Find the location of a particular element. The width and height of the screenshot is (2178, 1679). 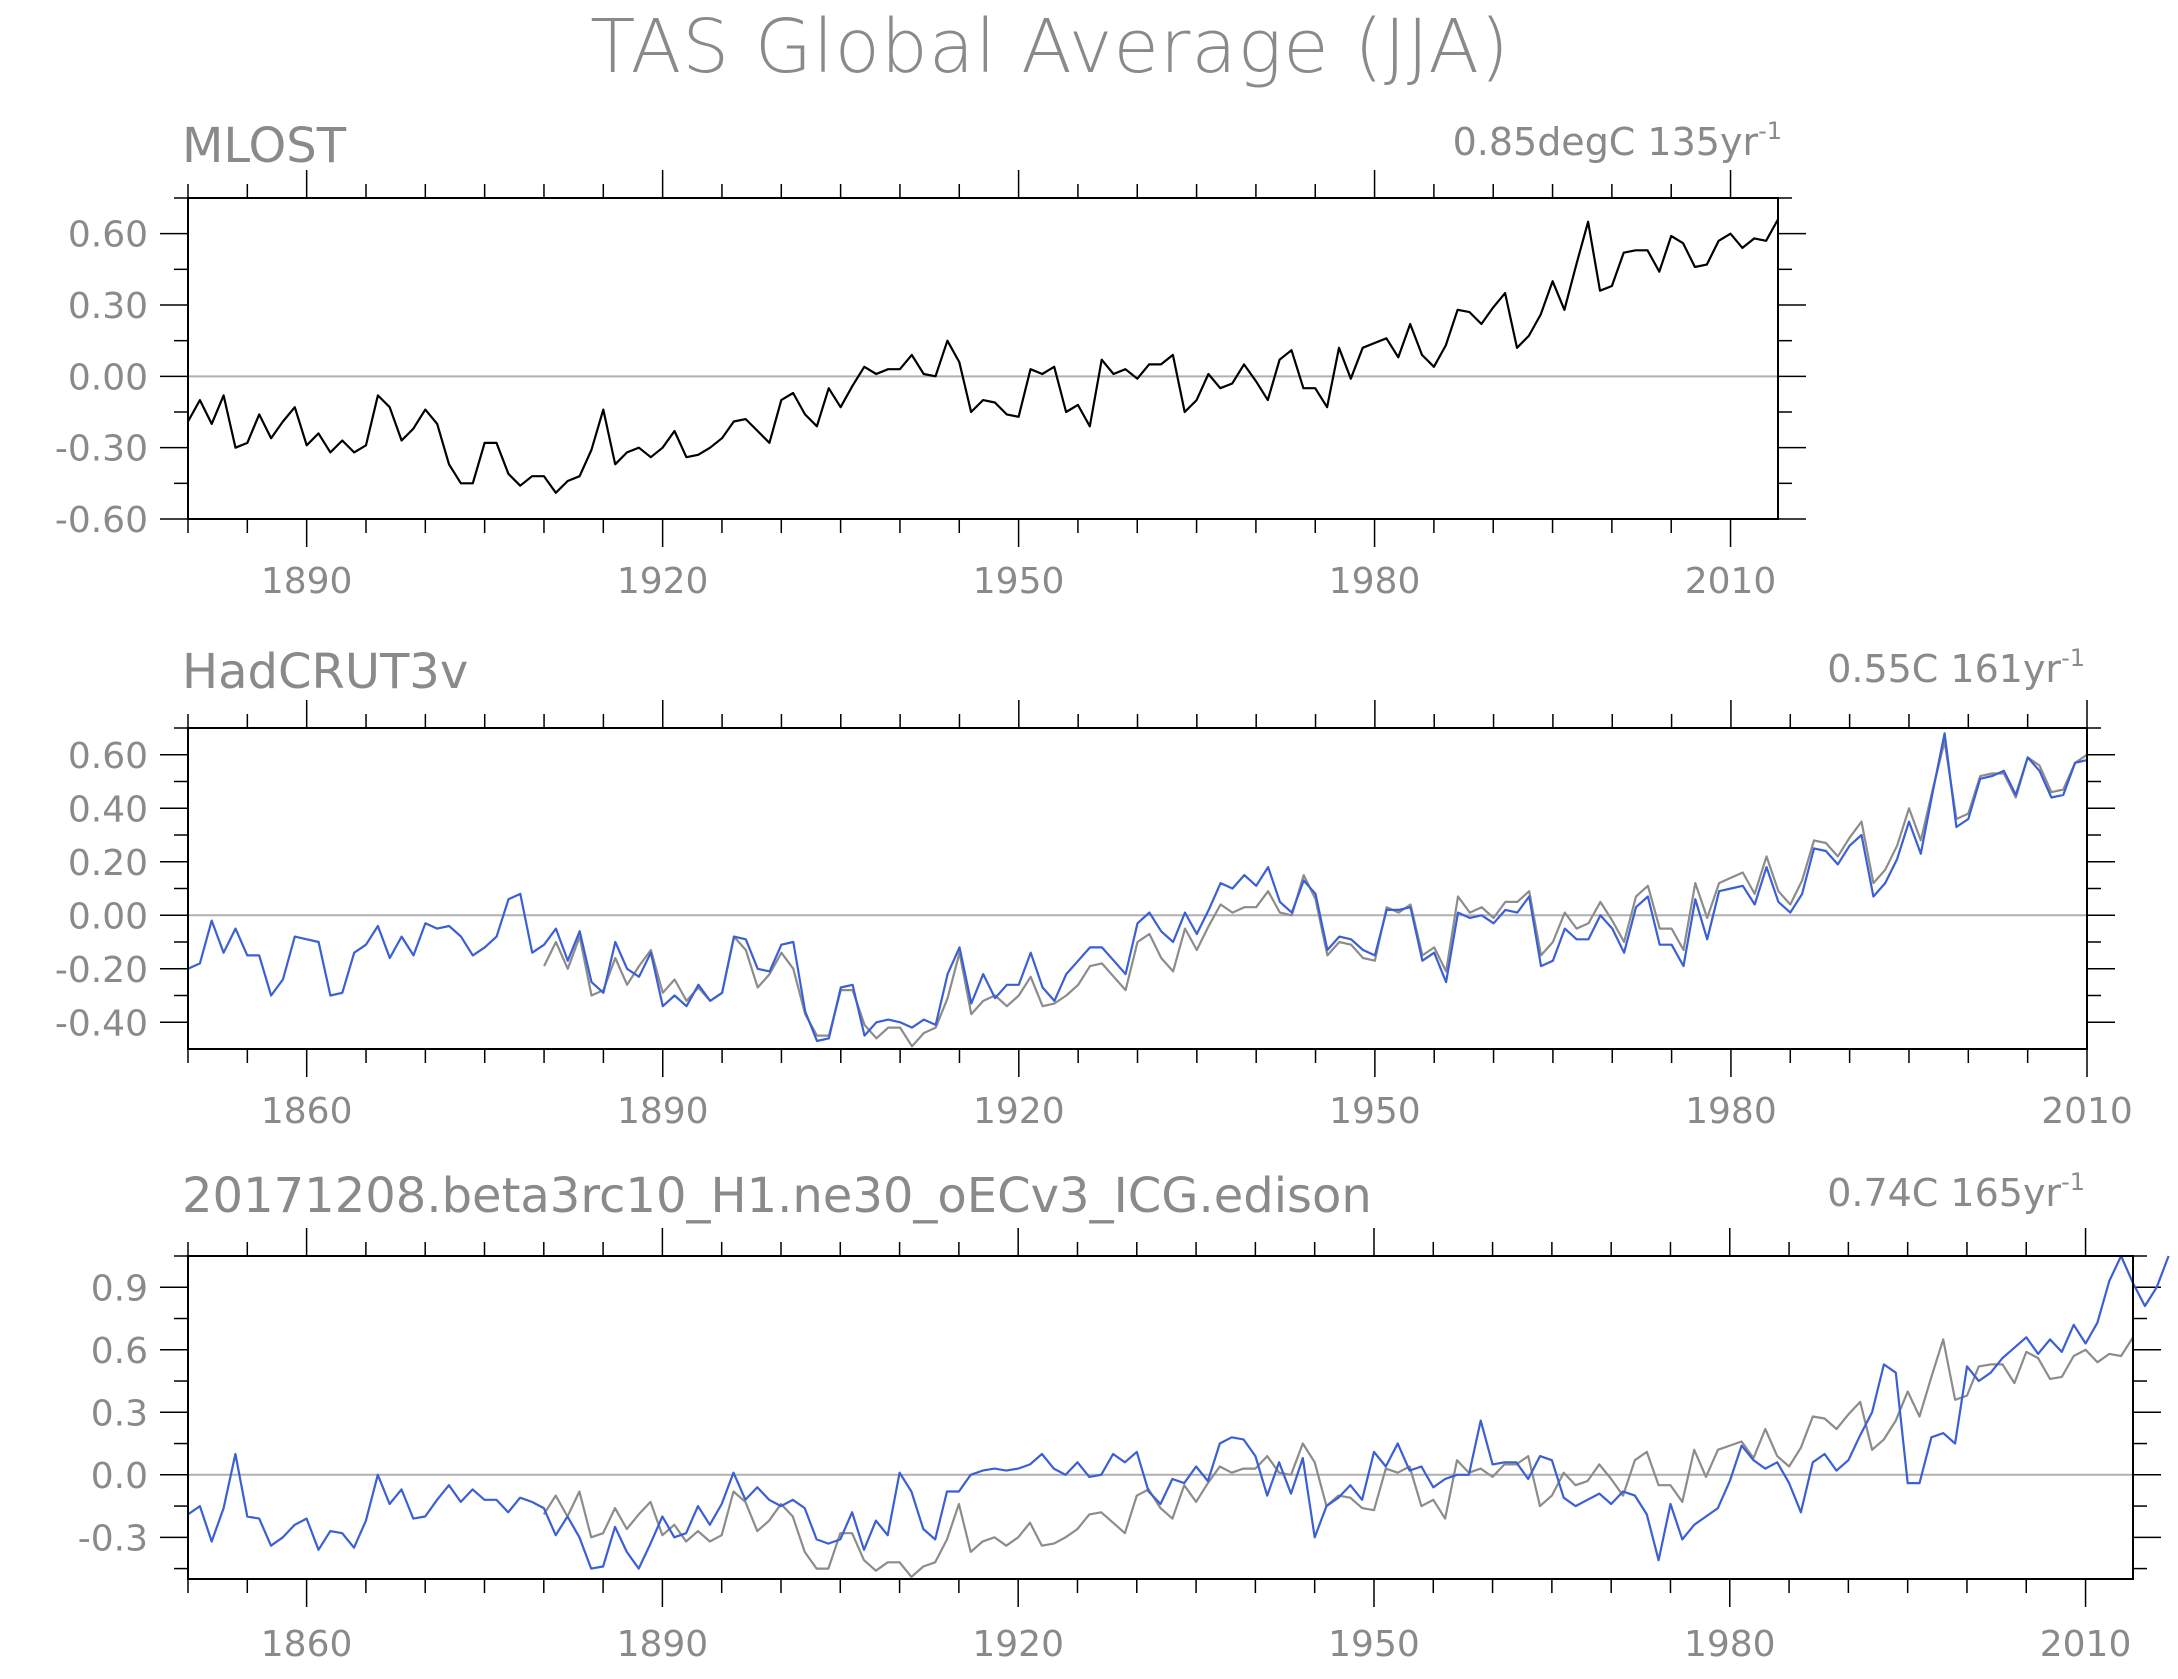

y-tick-label: 0.3 is located at coordinates (119, 1413).